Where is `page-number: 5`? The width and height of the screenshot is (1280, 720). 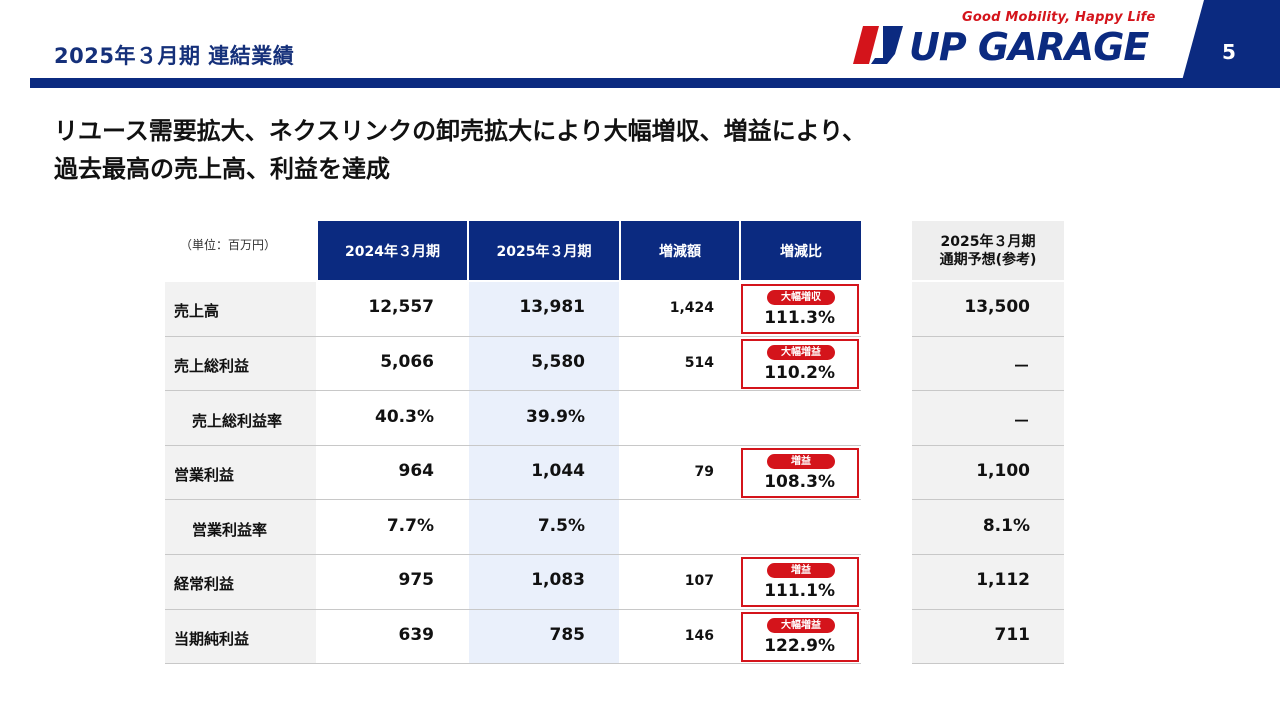
page-number: 5 is located at coordinates (1229, 52).